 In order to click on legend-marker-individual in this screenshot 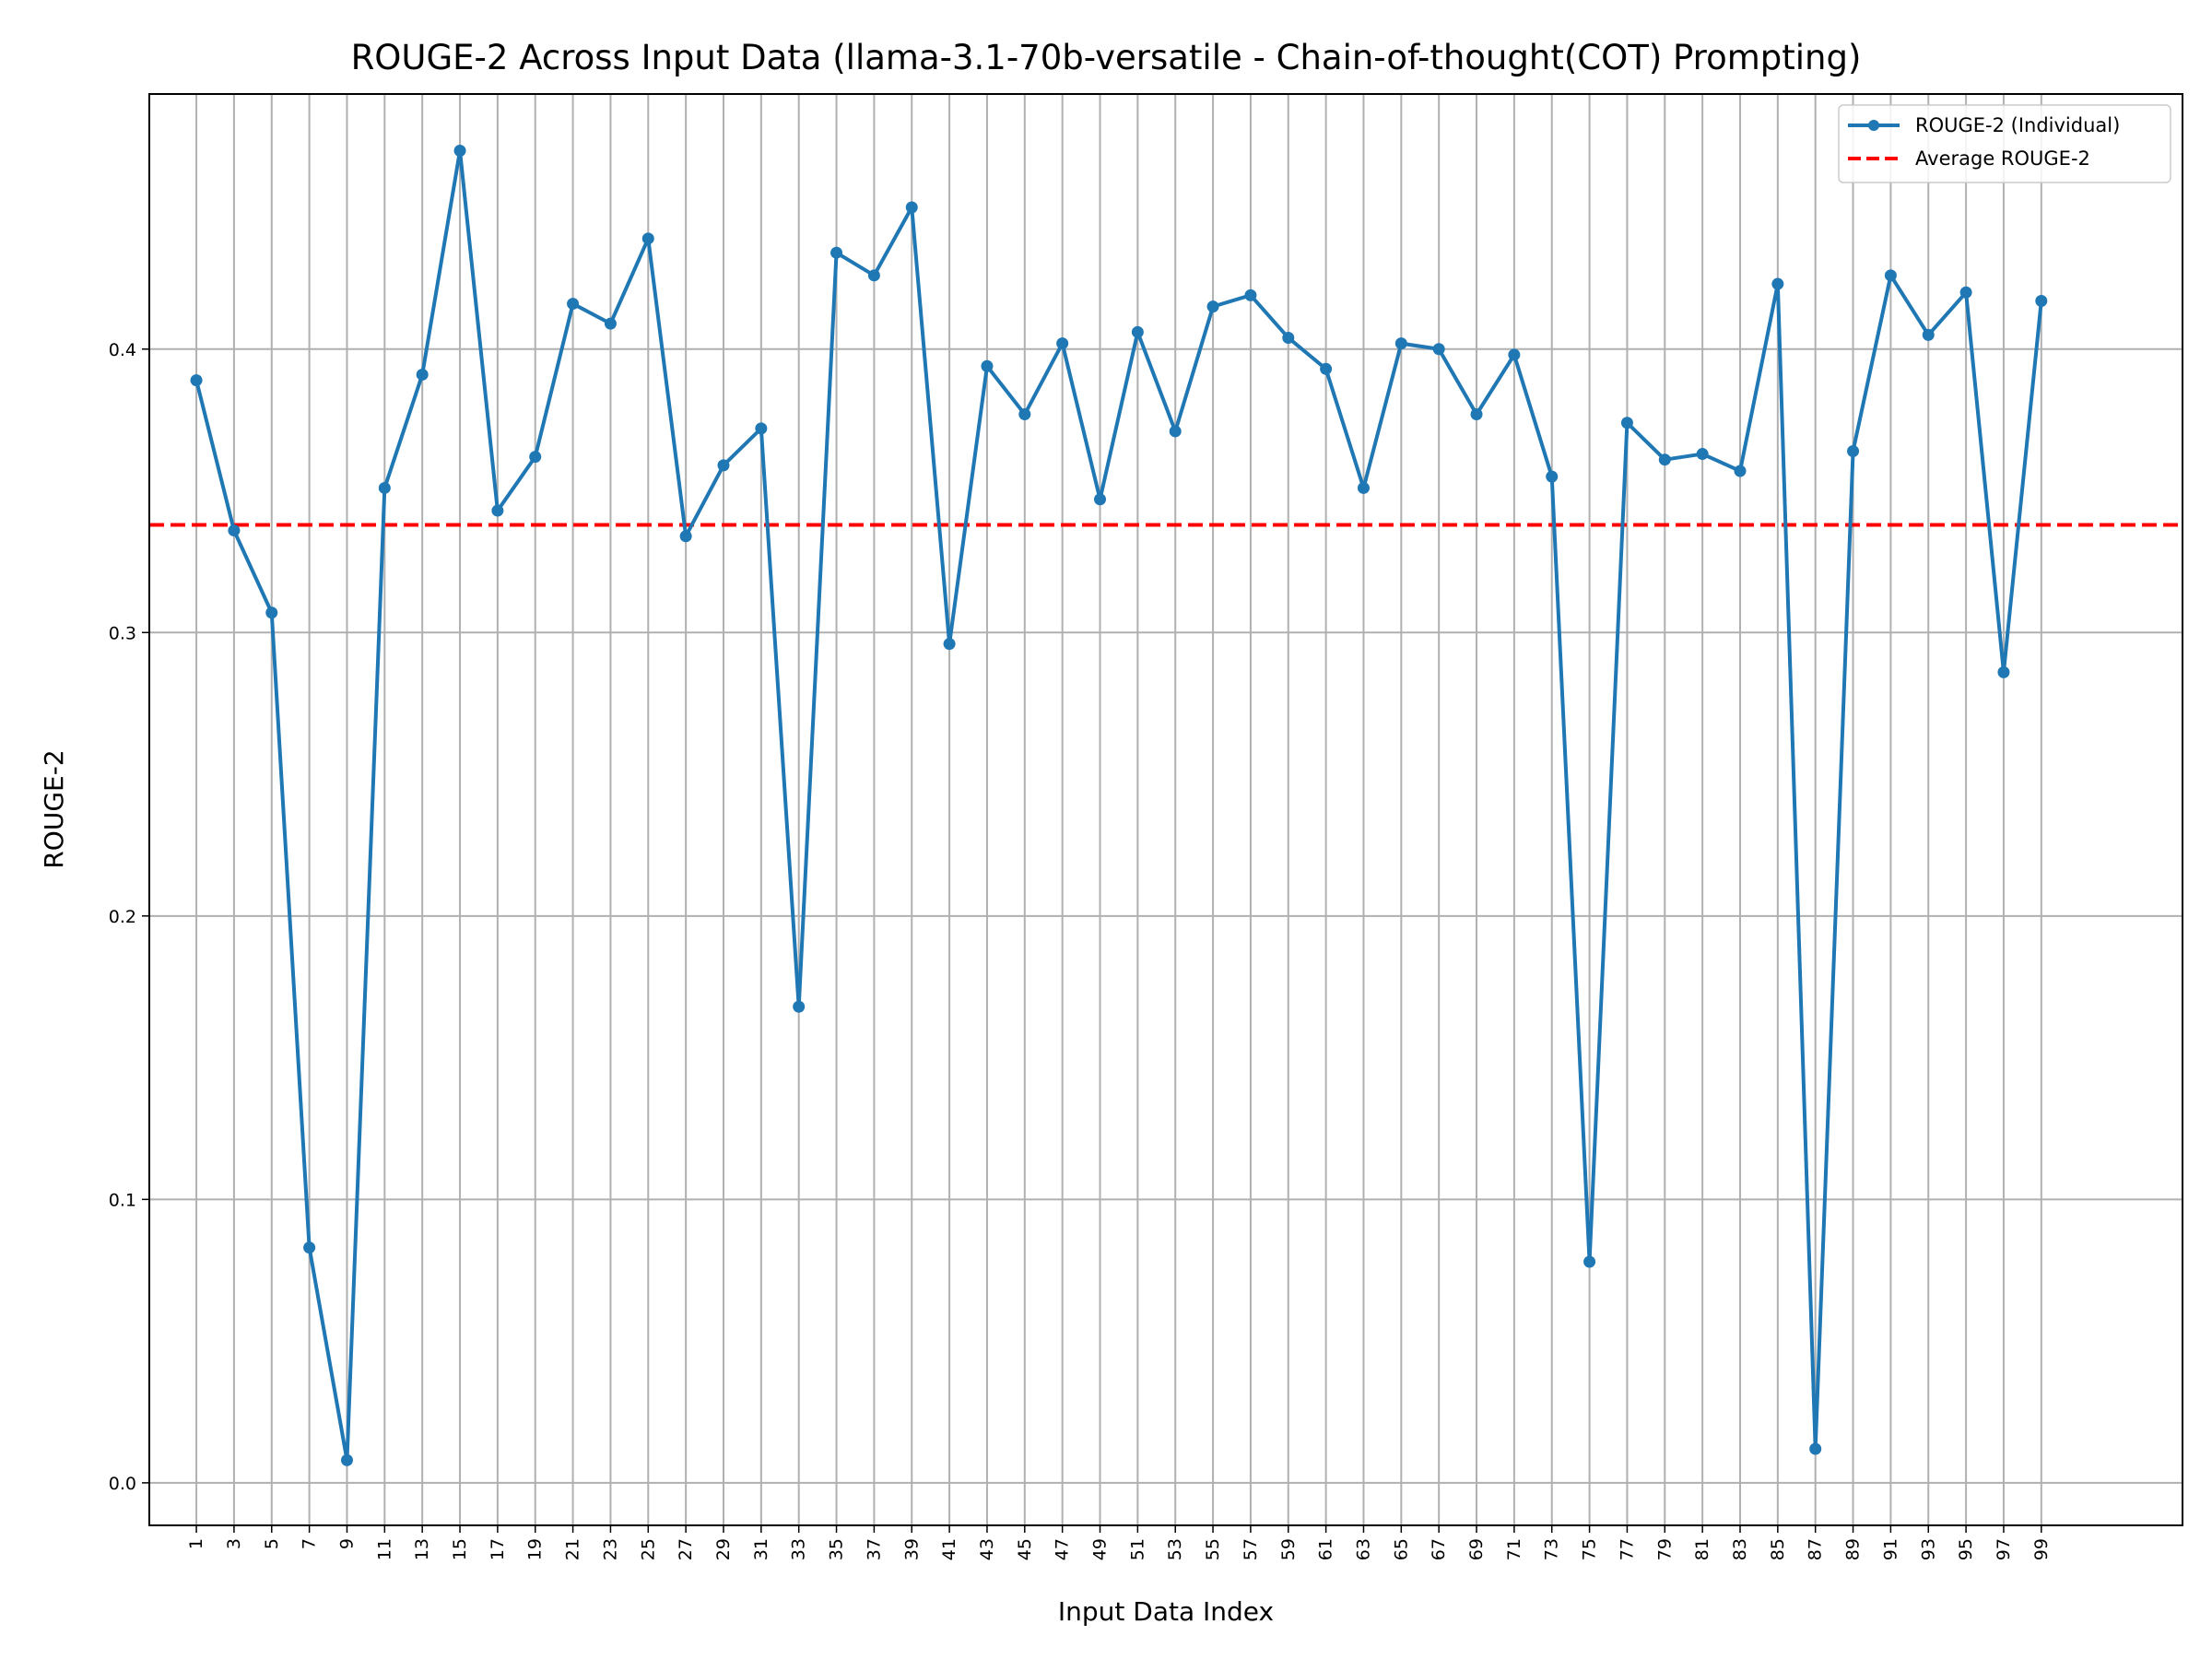, I will do `click(1873, 125)`.